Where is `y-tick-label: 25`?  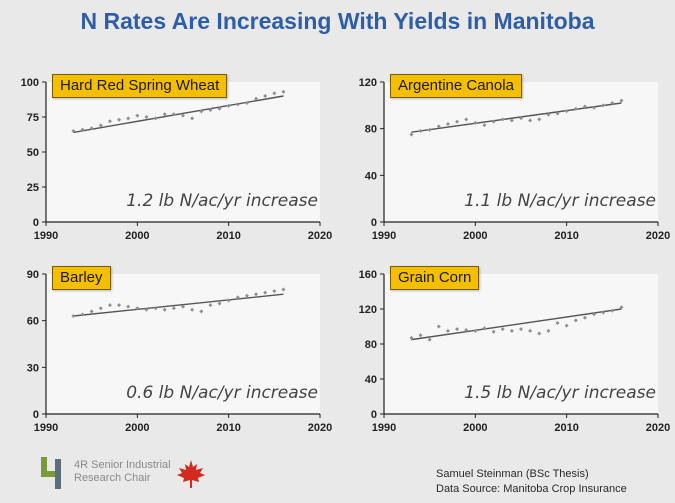
y-tick-label: 25 is located at coordinates (33, 188).